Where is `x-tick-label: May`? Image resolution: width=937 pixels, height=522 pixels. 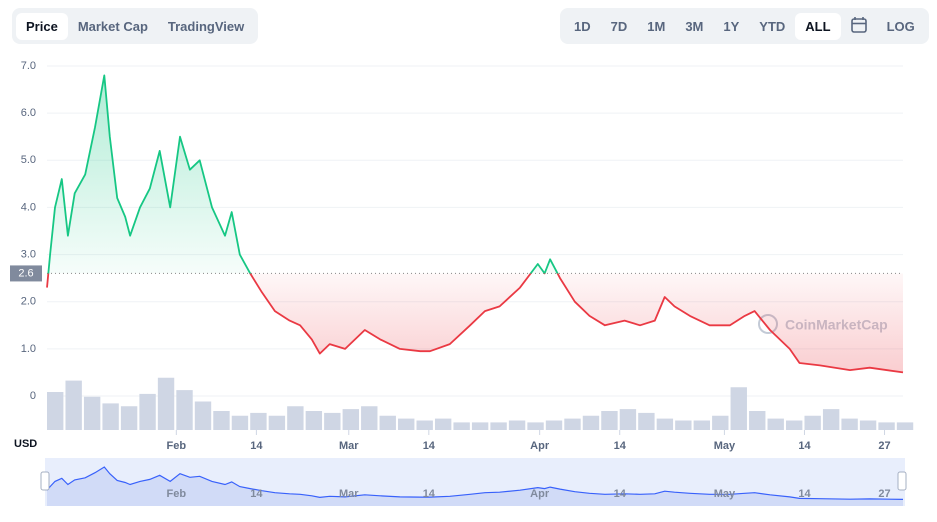
x-tick-label: May is located at coordinates (725, 446).